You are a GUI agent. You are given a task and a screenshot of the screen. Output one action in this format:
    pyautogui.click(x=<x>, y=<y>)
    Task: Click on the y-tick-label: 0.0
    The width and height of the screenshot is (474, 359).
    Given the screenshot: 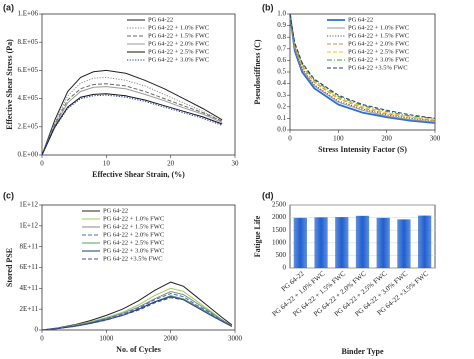 What is the action you would take?
    pyautogui.click(x=281, y=130)
    